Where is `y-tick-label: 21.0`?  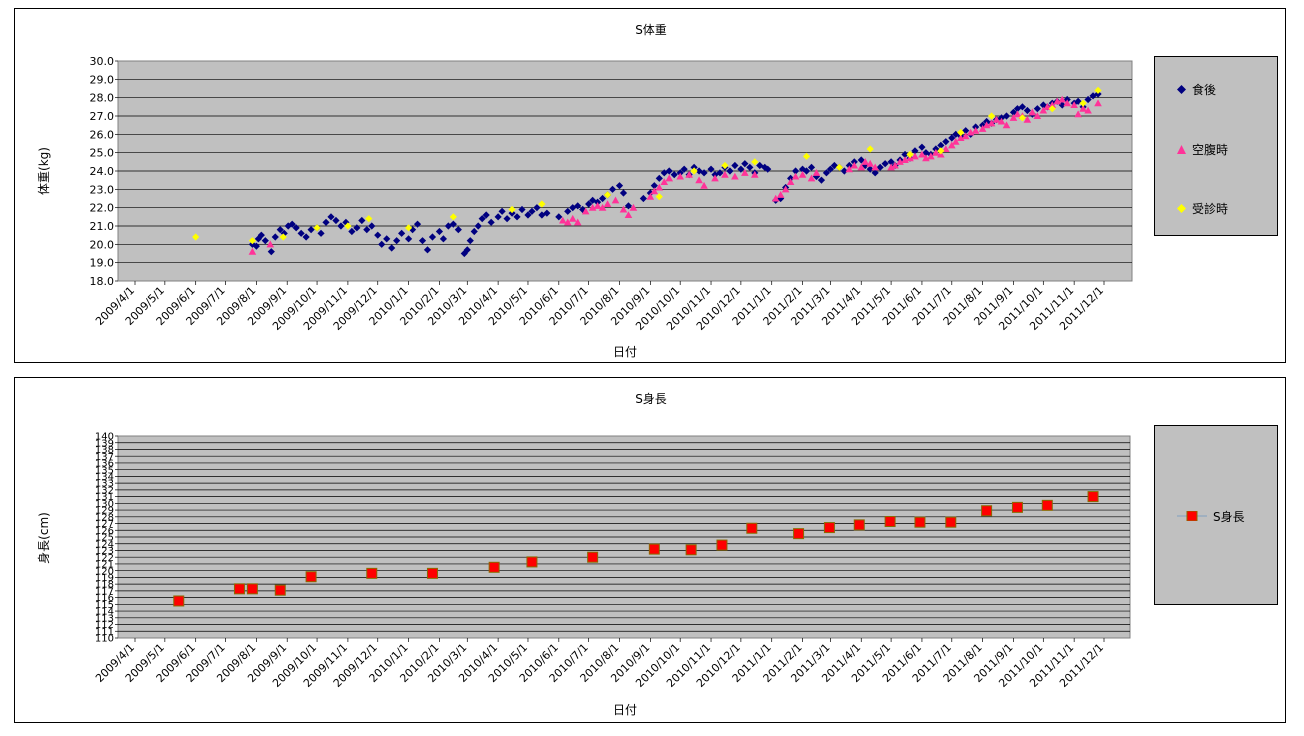 y-tick-label: 21.0 is located at coordinates (102, 226).